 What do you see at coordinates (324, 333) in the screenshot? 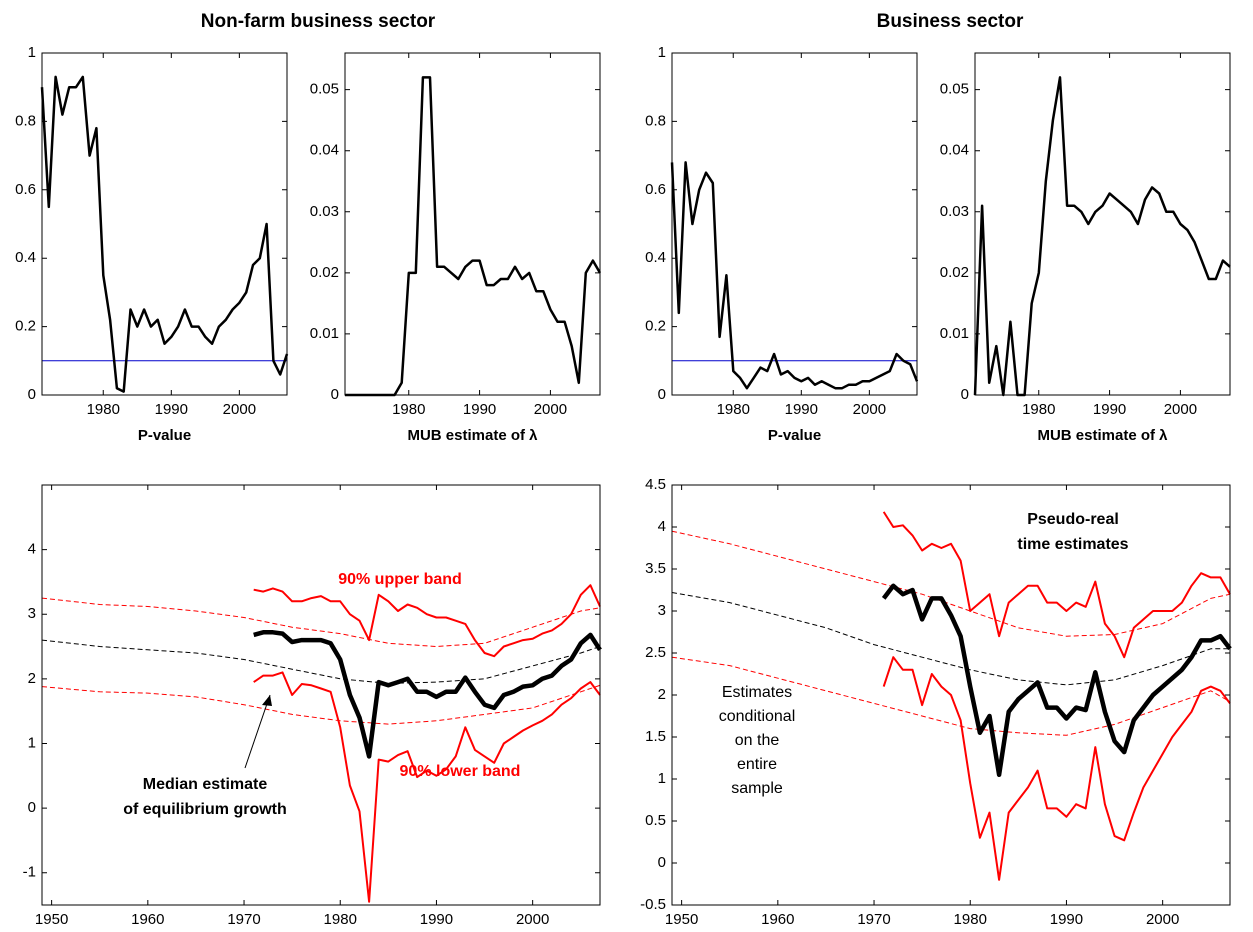
I see `y-tick-label: 0.01` at bounding box center [324, 333].